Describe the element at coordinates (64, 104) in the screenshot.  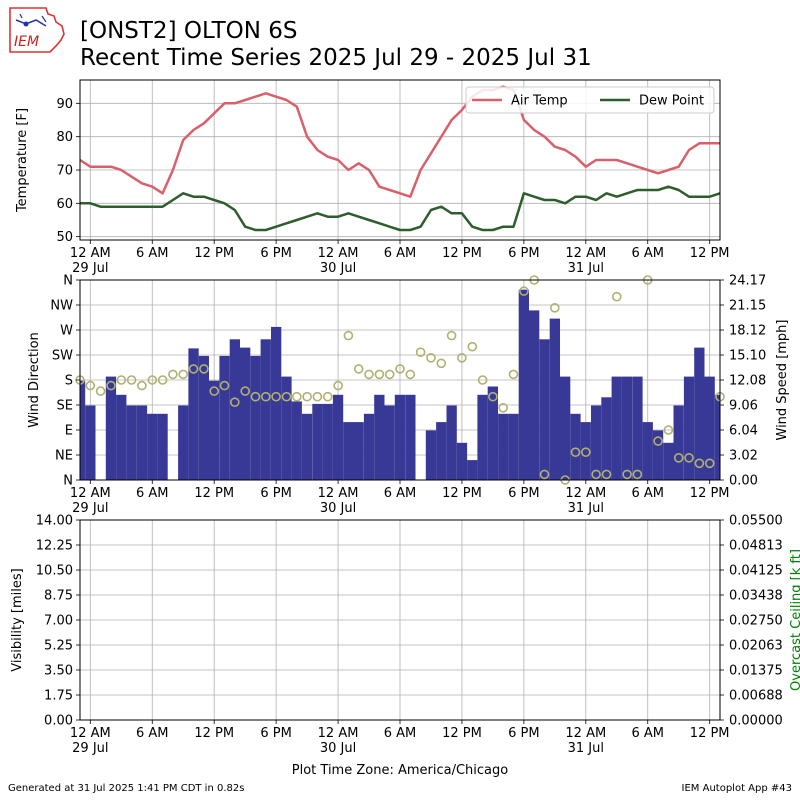
I see `y-tick-label: 90` at that location.